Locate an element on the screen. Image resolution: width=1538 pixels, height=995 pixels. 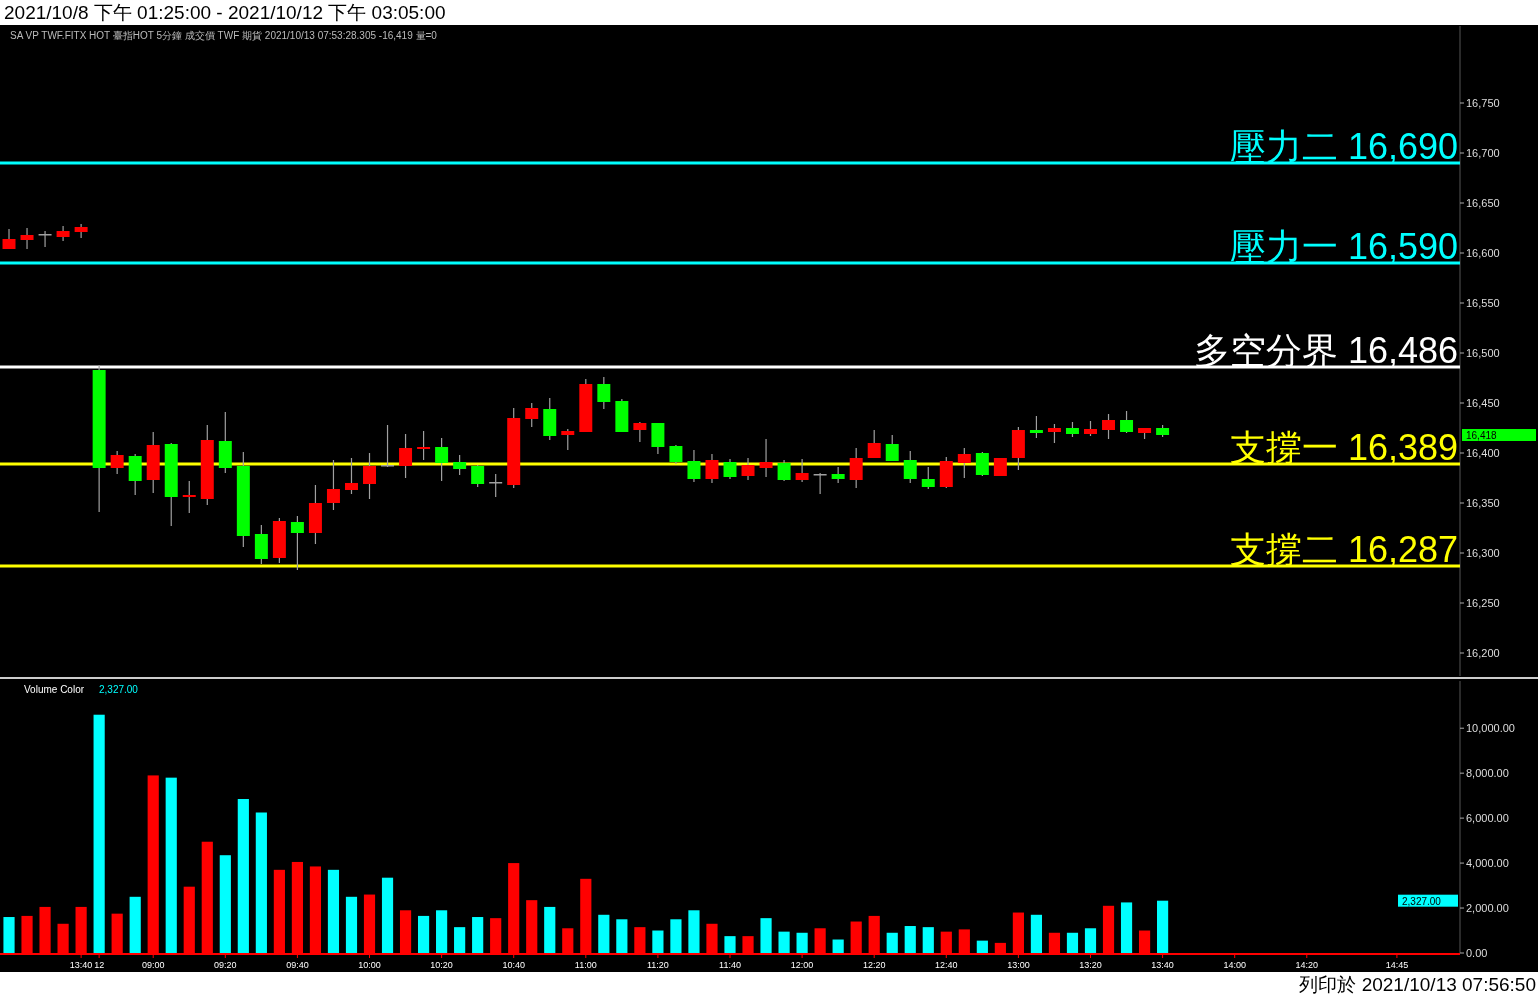
y-tick-label: 16,650 is located at coordinates (1483, 203).